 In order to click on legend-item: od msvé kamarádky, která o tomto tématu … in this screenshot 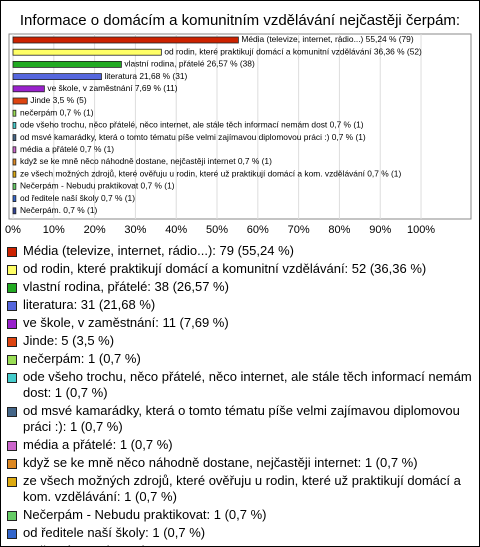, I will do `click(240, 419)`.